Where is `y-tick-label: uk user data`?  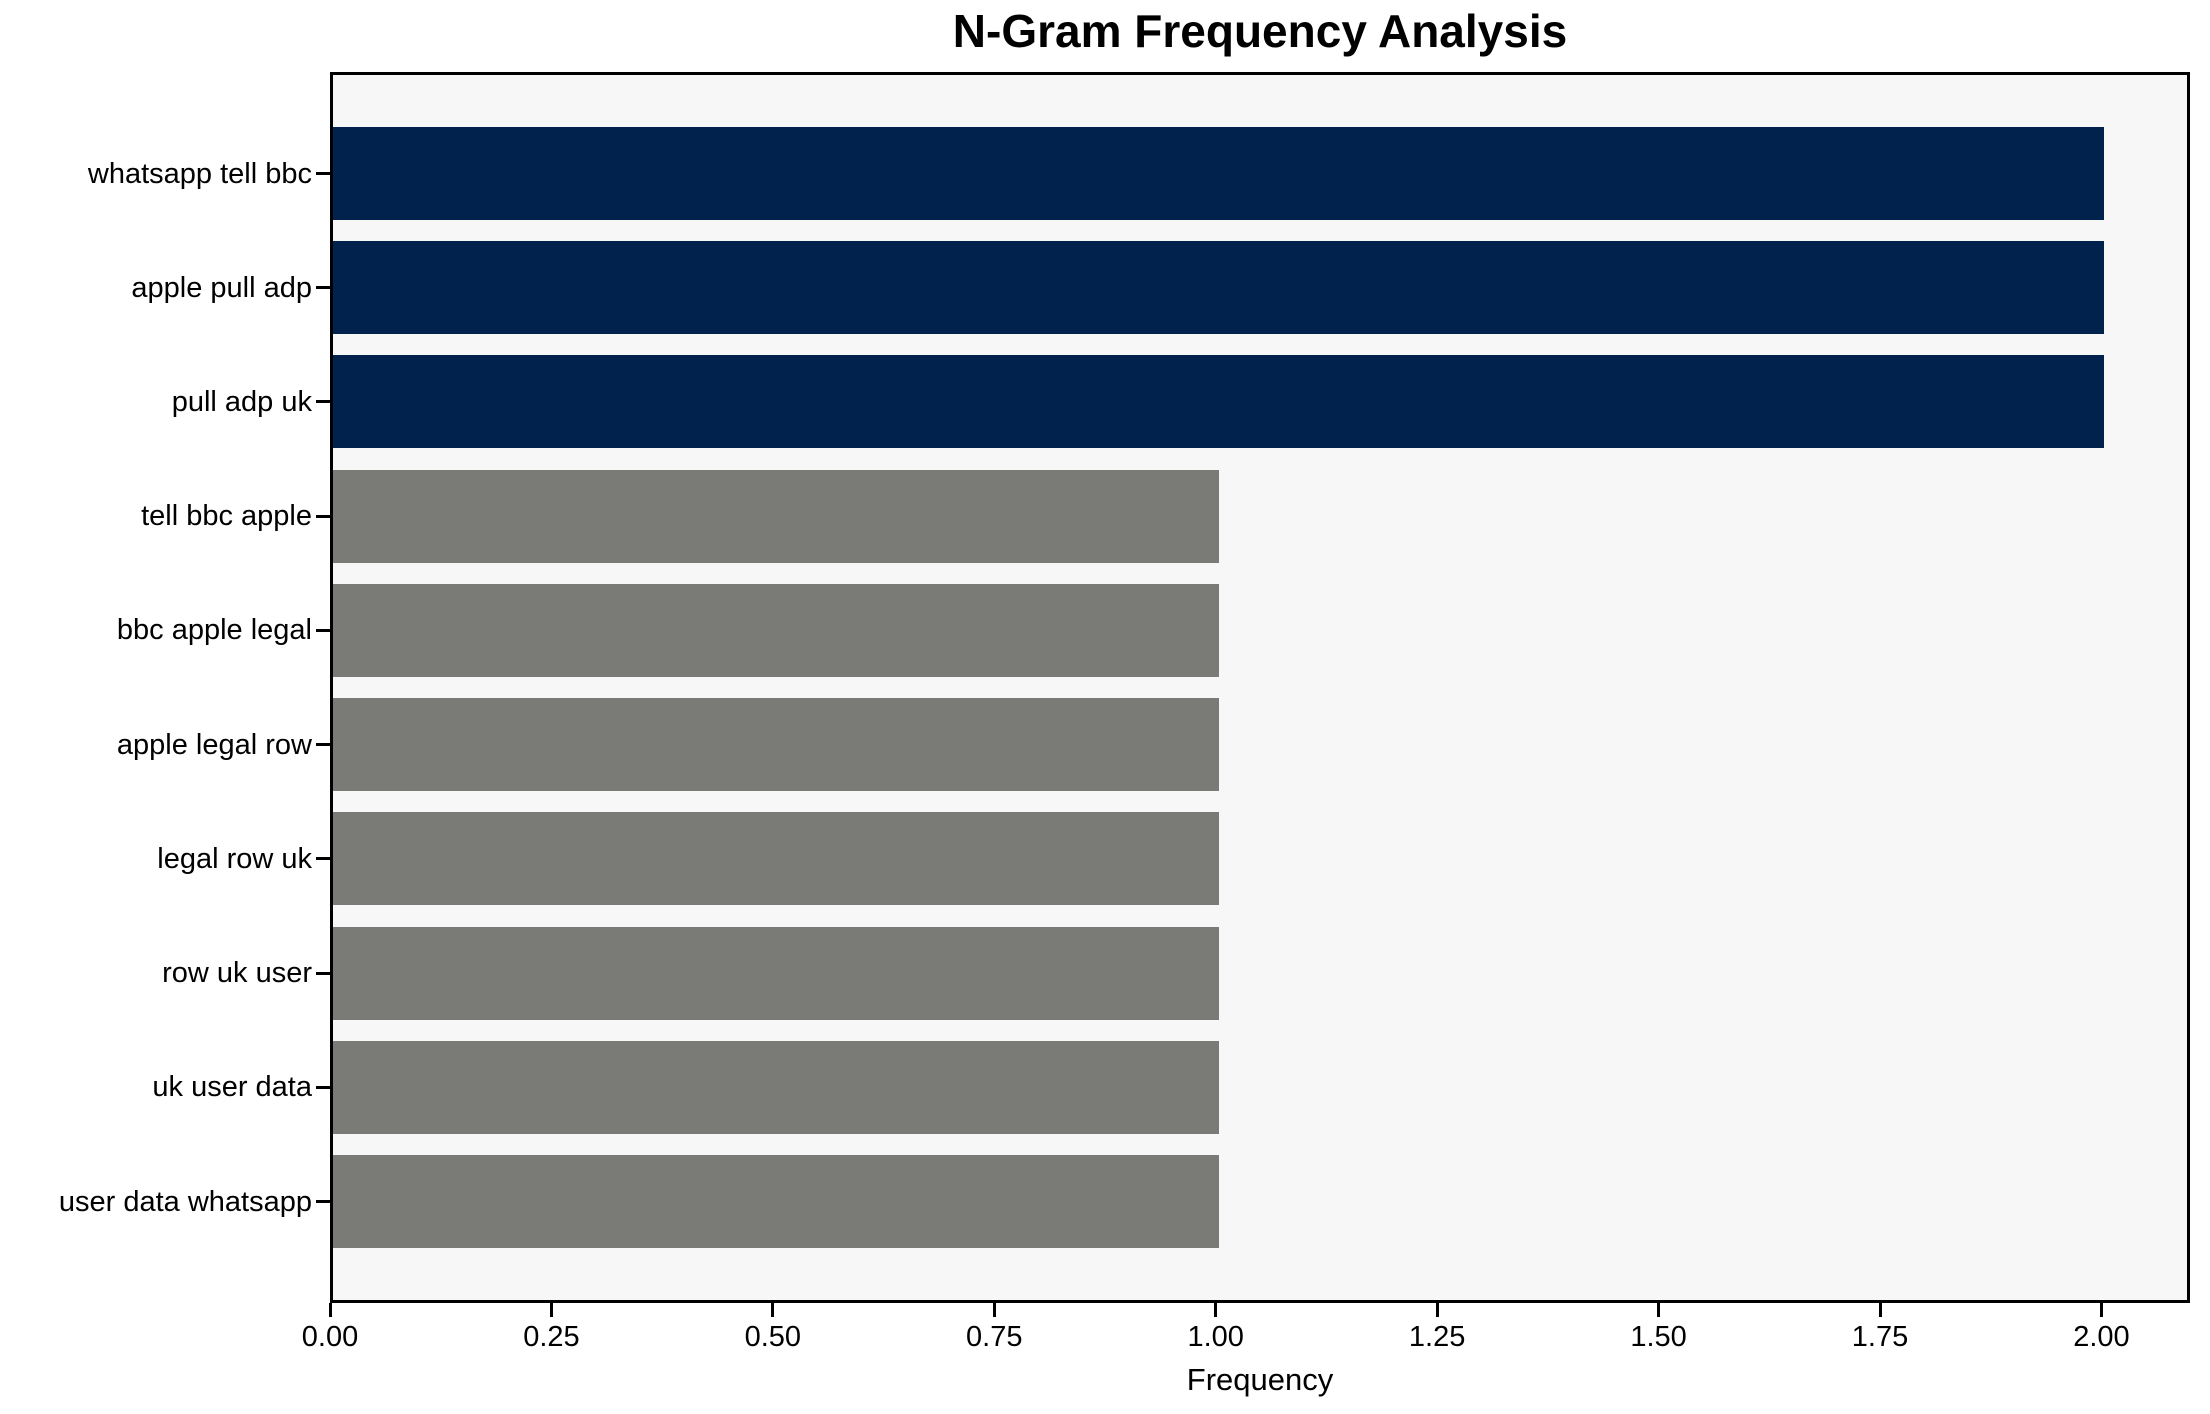
y-tick-label: uk user data is located at coordinates (232, 1087).